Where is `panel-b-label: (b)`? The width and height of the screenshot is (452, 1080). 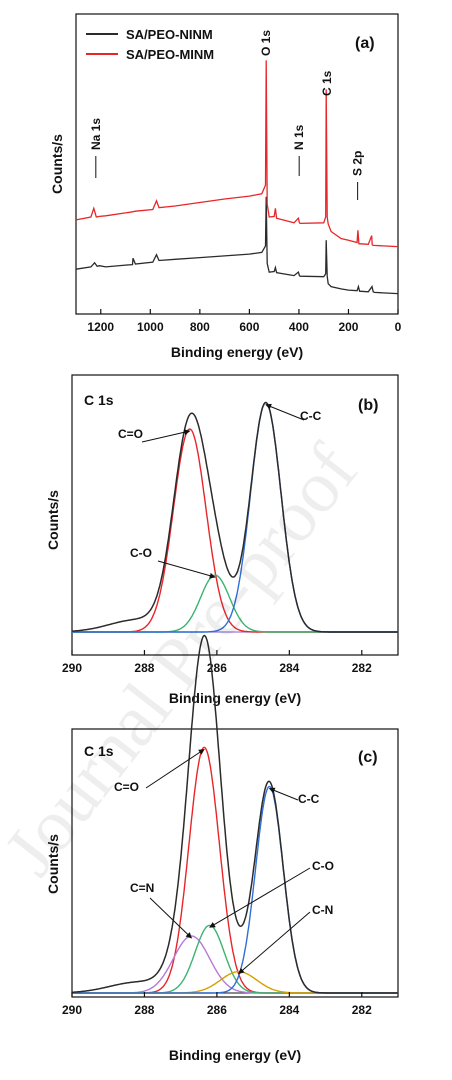
panel-b-label: (b) is located at coordinates (368, 405).